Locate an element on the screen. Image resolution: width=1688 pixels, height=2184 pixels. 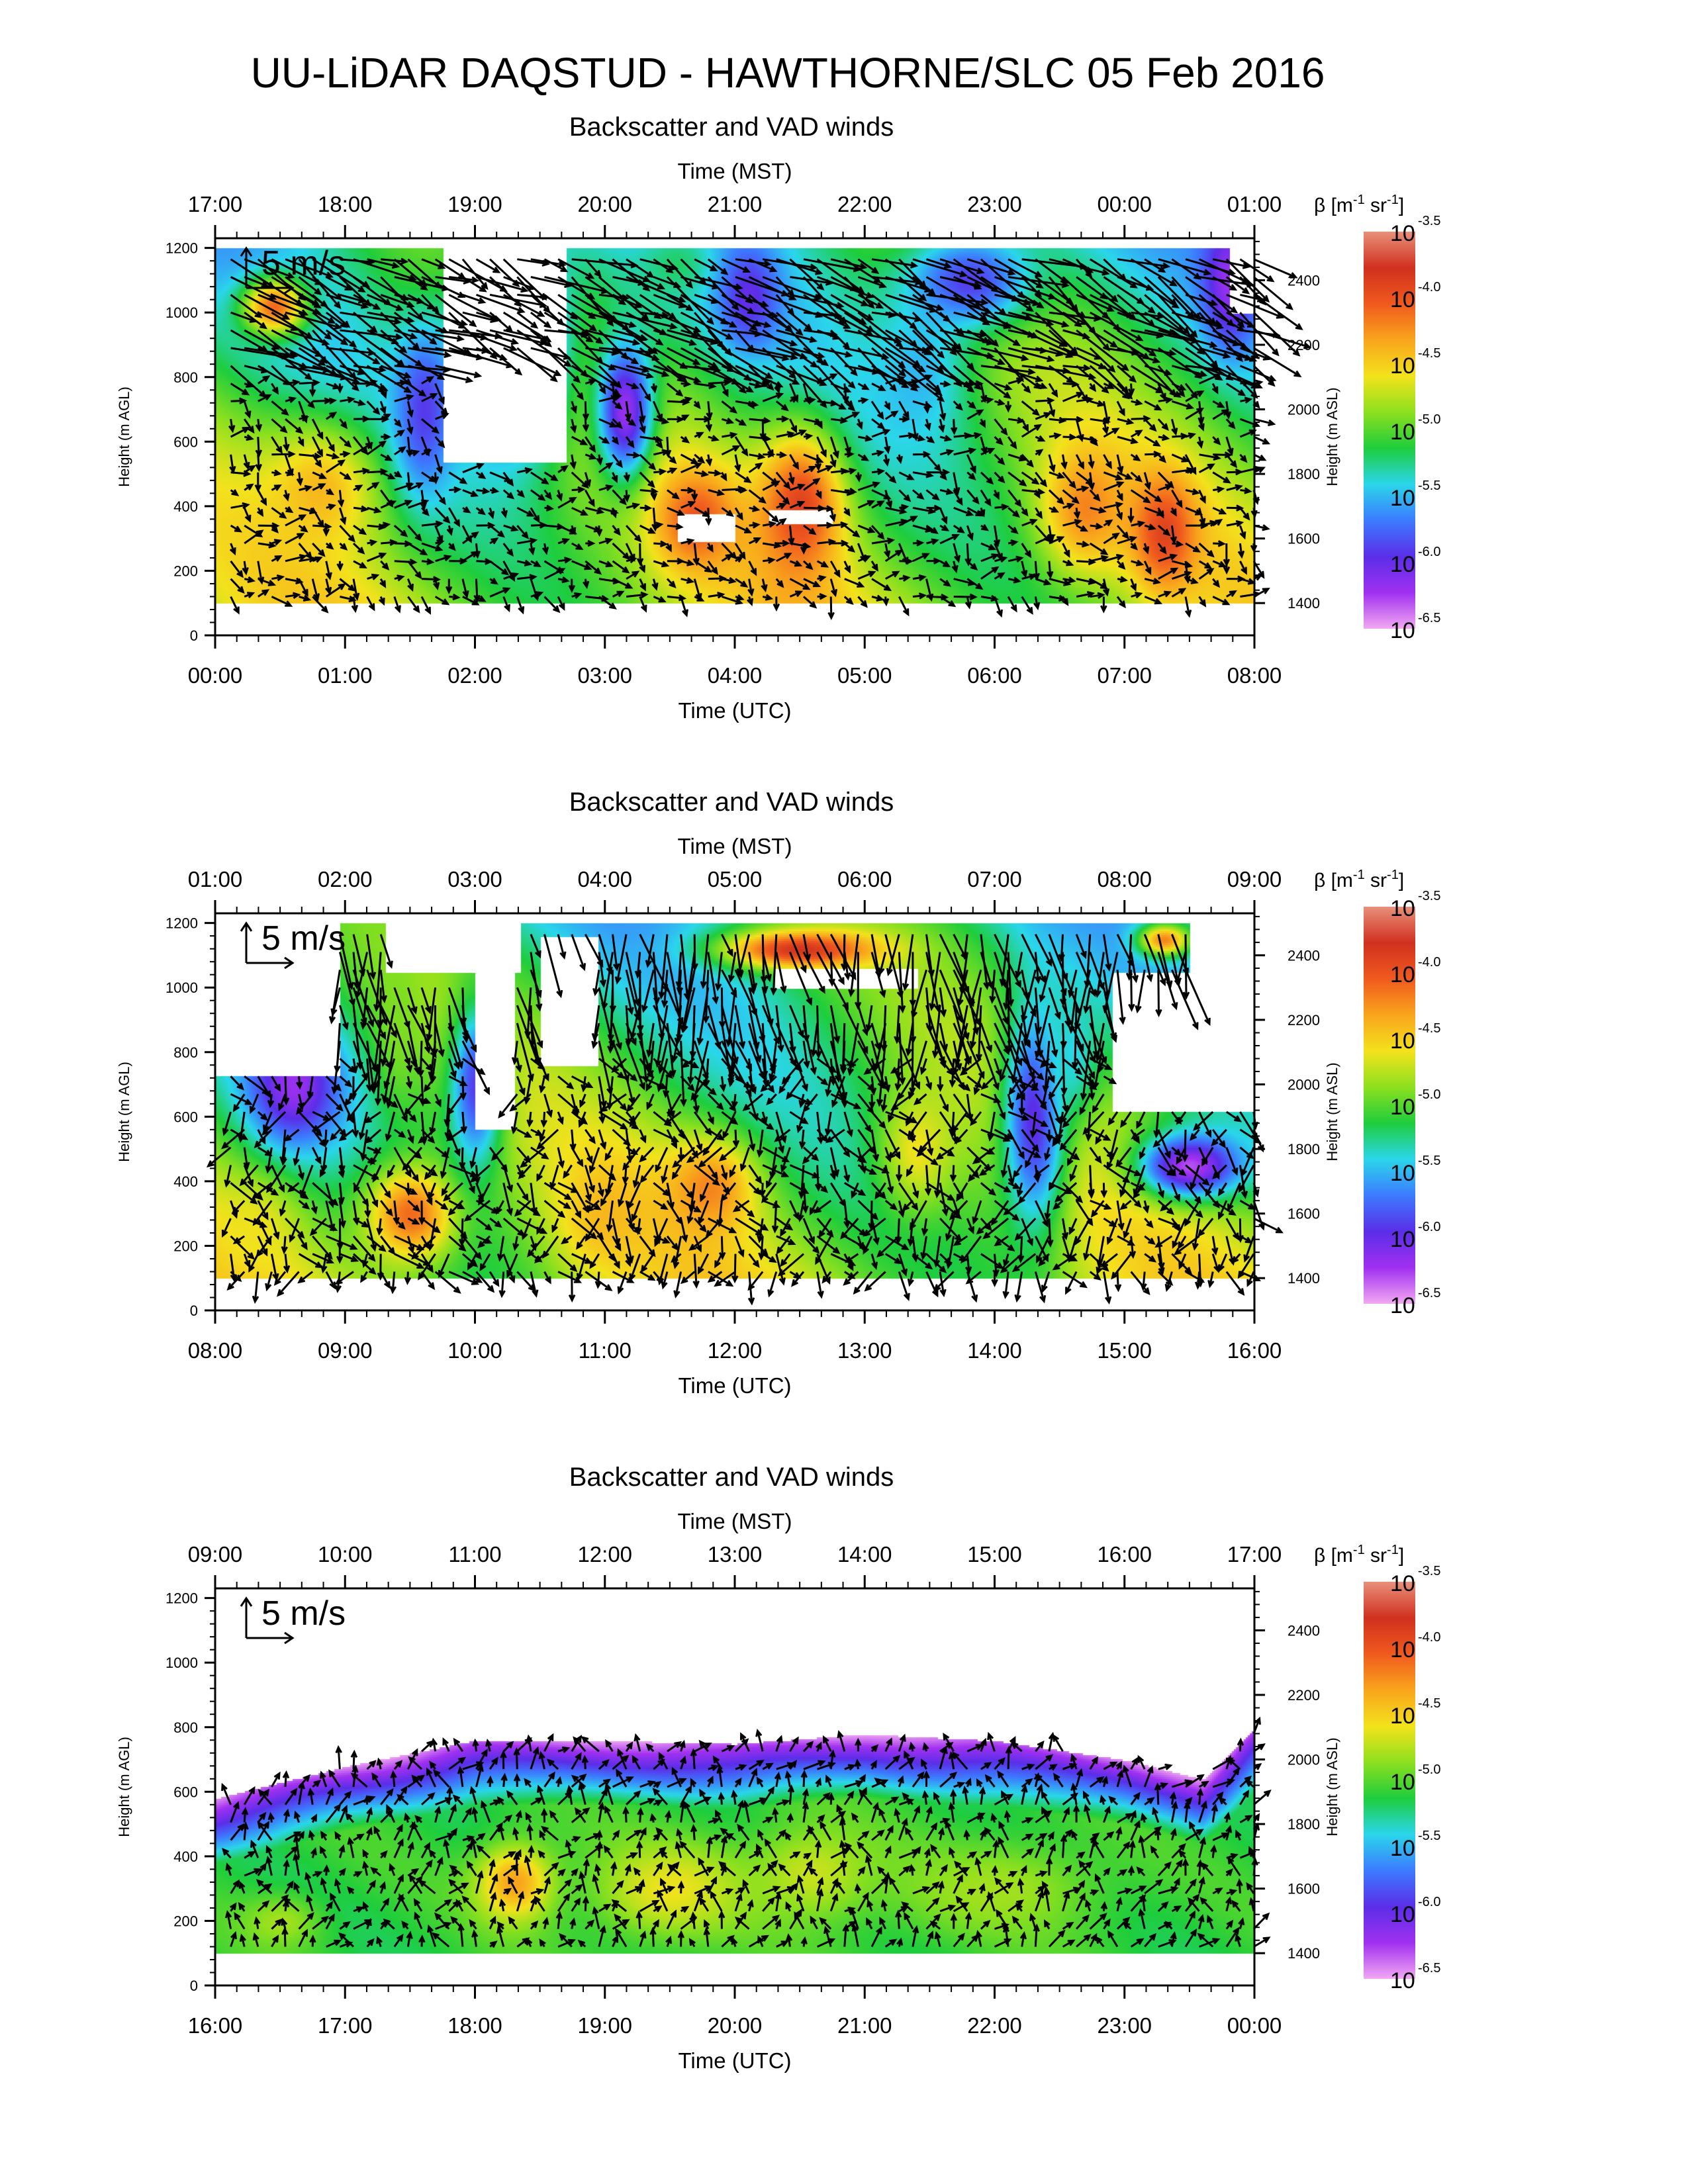
utc-tick-label: 18:00 is located at coordinates (474, 2025).